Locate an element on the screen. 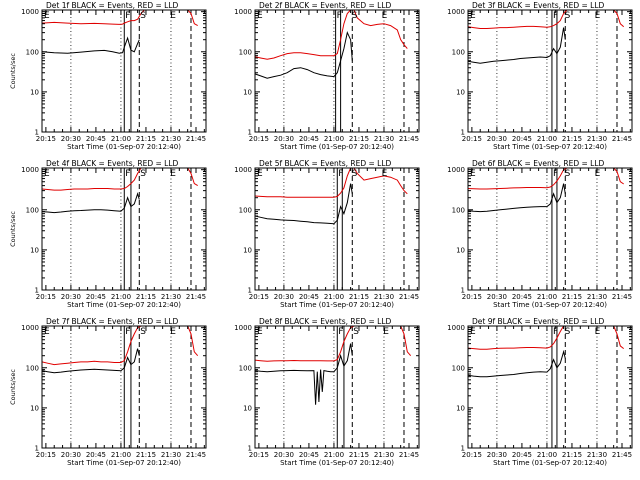 The image size is (640, 480). panel-title: Det 8f BLACK = Events, RED = LLD is located at coordinates (325, 321).